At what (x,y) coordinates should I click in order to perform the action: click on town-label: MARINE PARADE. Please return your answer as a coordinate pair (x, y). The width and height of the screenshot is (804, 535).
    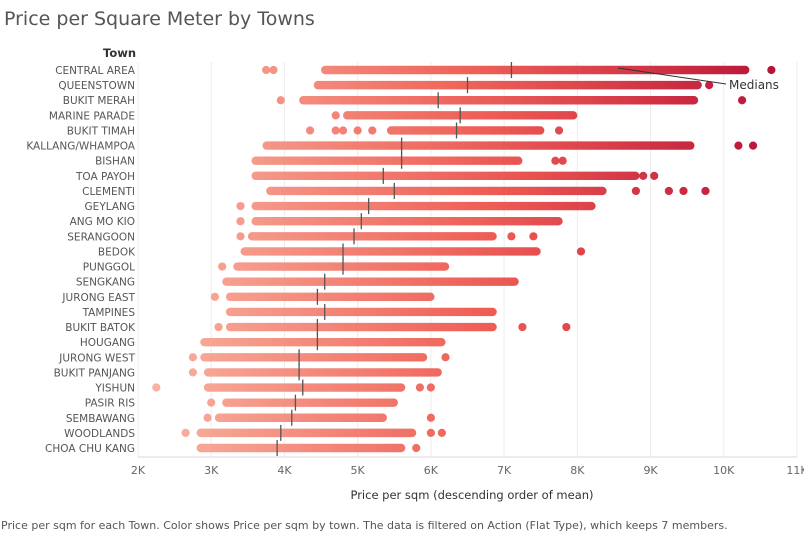
    Looking at the image, I should click on (92, 116).